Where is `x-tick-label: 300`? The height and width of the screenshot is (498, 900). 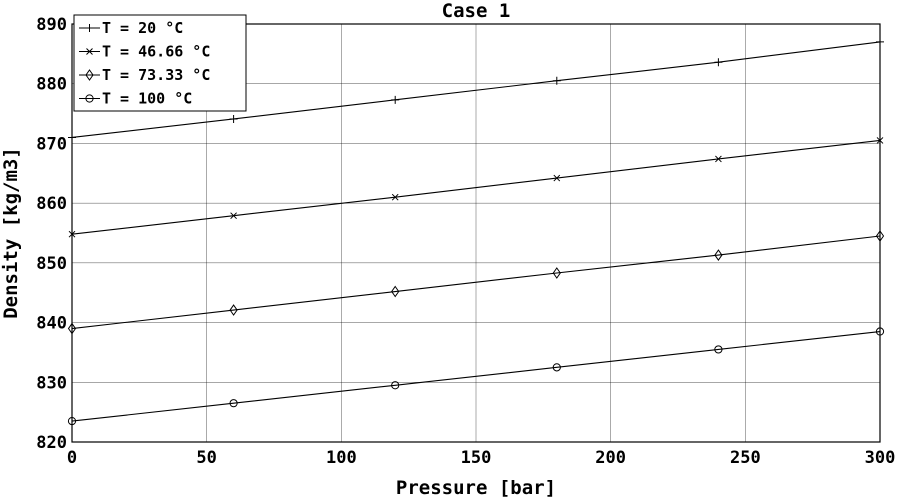
x-tick-label: 300 is located at coordinates (880, 458).